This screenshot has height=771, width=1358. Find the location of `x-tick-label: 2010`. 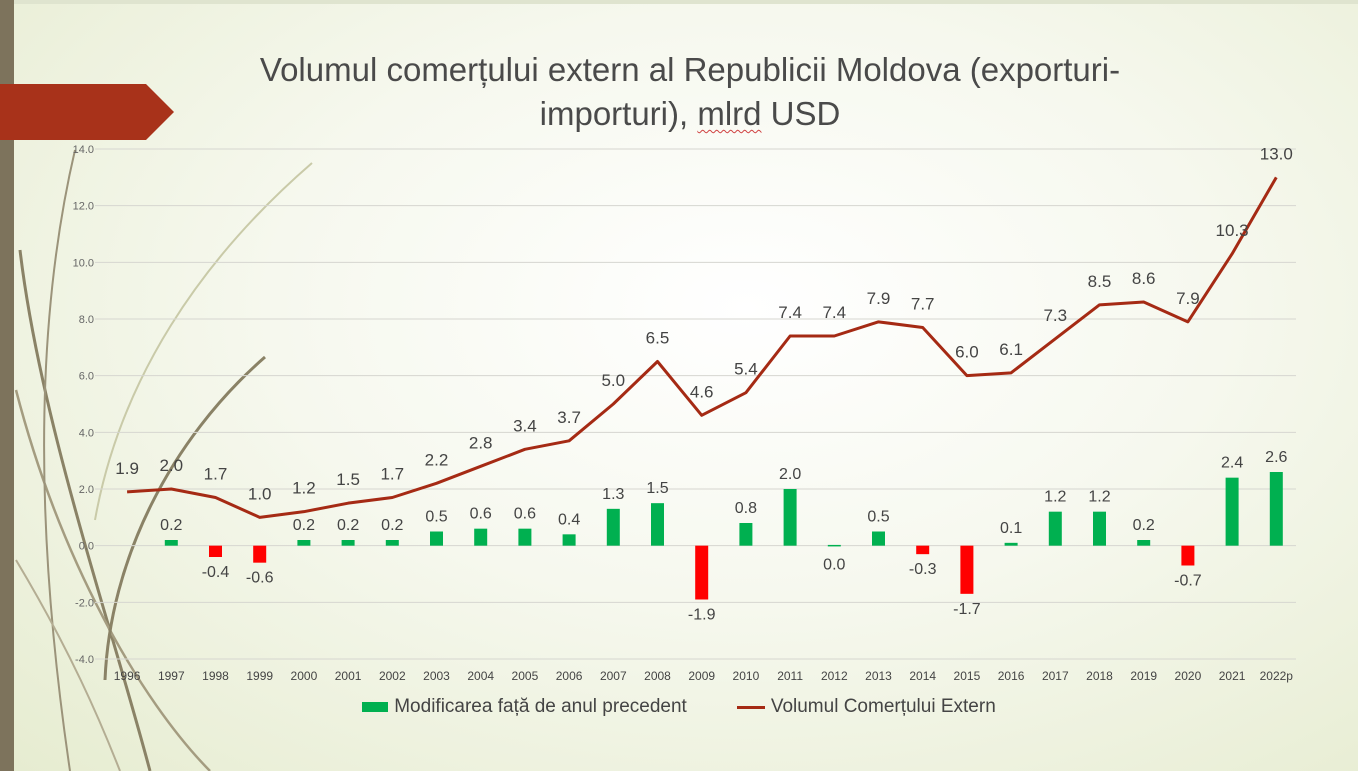

x-tick-label: 2010 is located at coordinates (746, 676).